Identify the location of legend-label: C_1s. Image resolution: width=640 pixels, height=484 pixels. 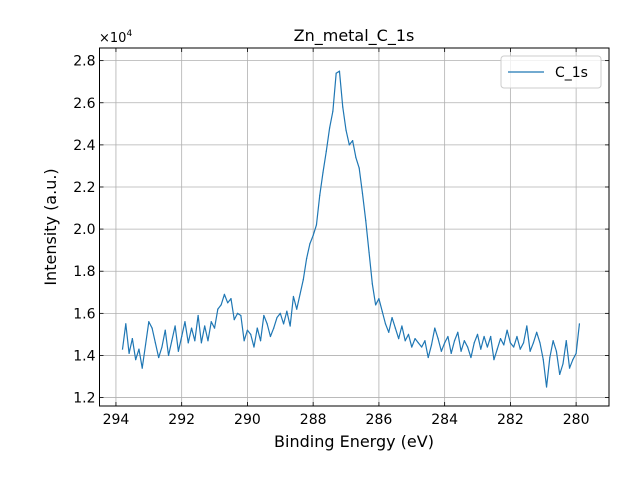
(571, 73).